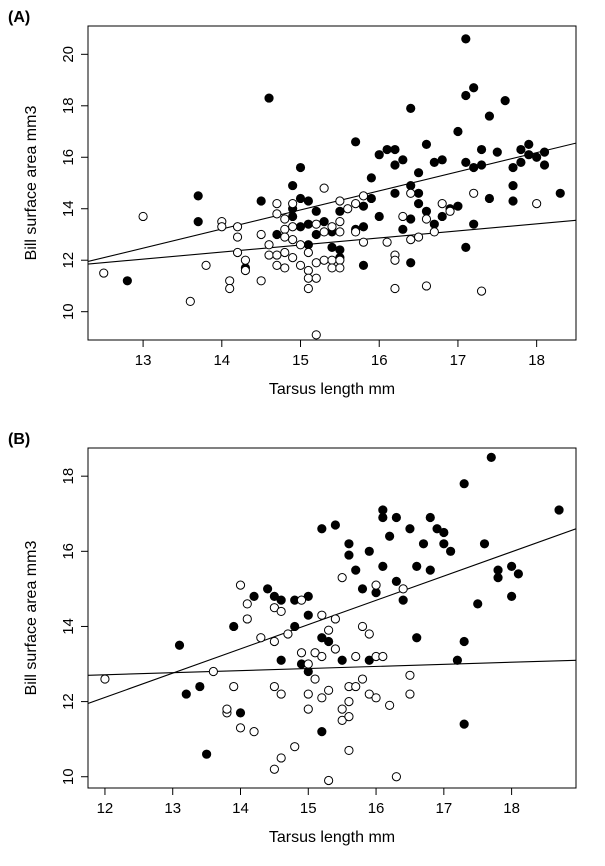 The height and width of the screenshot is (866, 605). Describe the element at coordinates (68, 311) in the screenshot. I see `y-tick-label: 10` at that location.